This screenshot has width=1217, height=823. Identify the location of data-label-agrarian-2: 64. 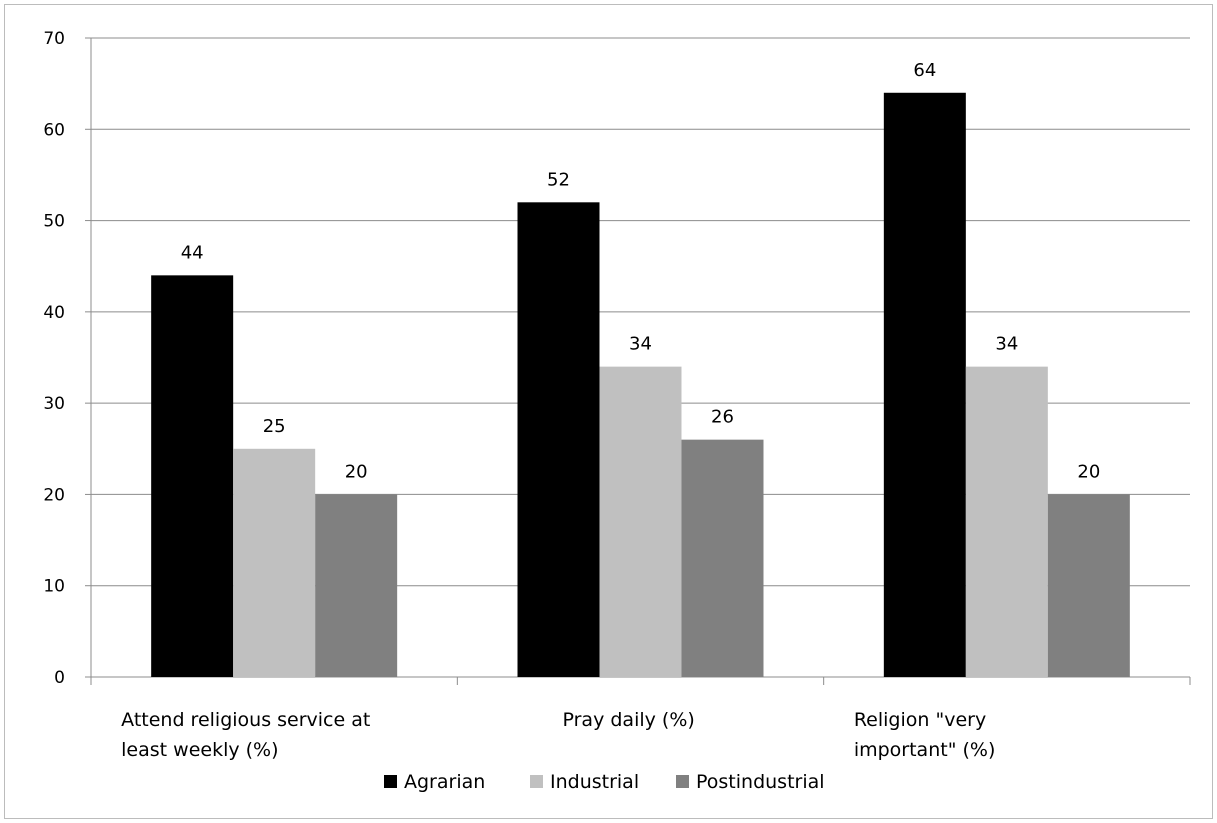
(924, 70).